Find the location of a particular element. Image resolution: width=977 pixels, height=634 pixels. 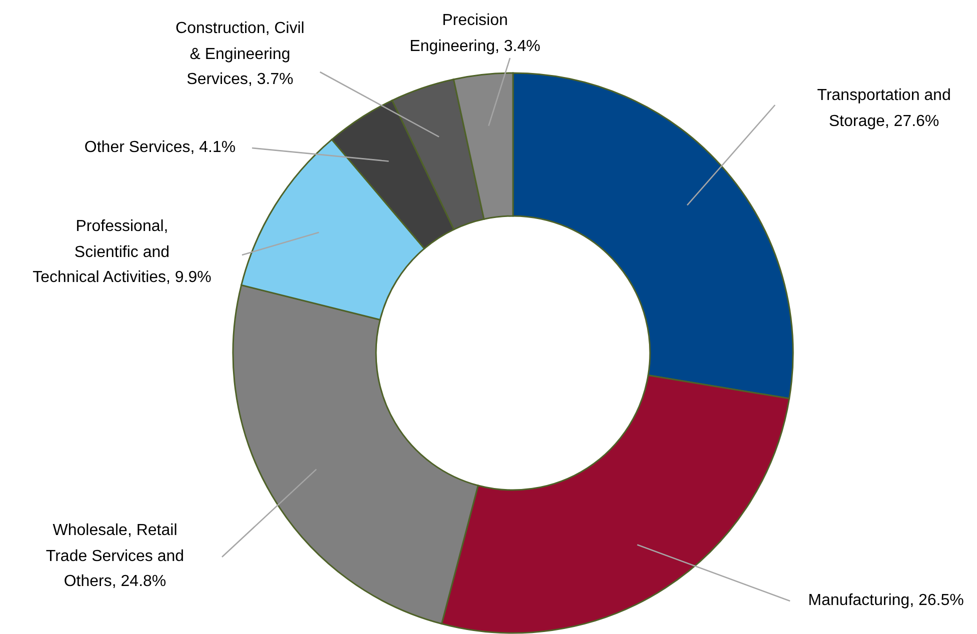

slice-label: Professional, Scientific and Technical Activities, 9.9% is located at coordinates (122, 252).